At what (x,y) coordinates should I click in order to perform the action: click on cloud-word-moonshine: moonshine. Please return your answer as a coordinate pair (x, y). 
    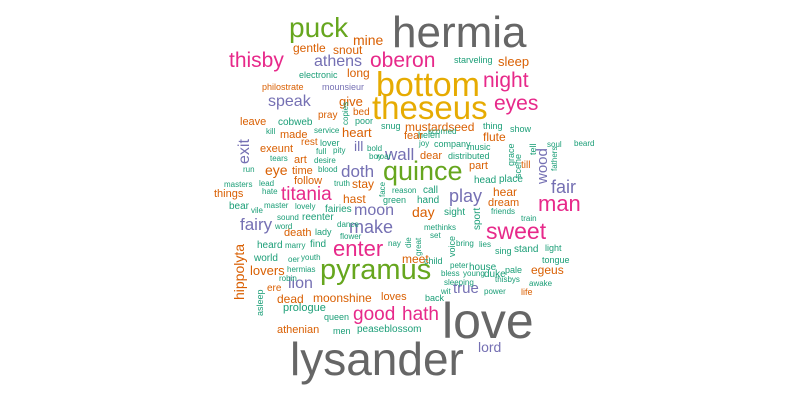
    Looking at the image, I should click on (342, 298).